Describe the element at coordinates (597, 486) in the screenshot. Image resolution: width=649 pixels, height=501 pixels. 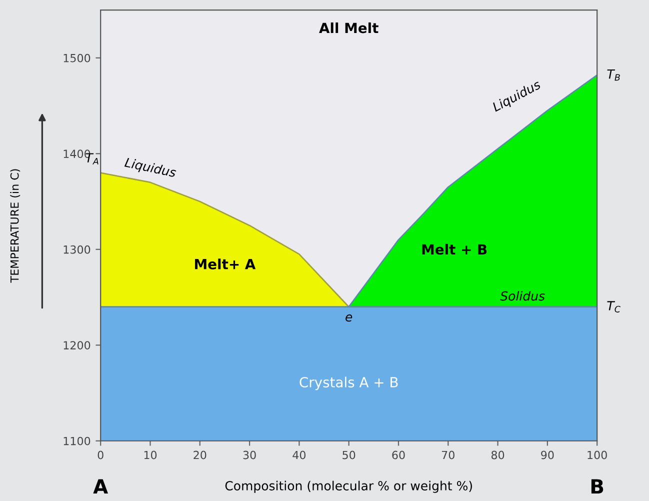
I see `annotation: B` at that location.